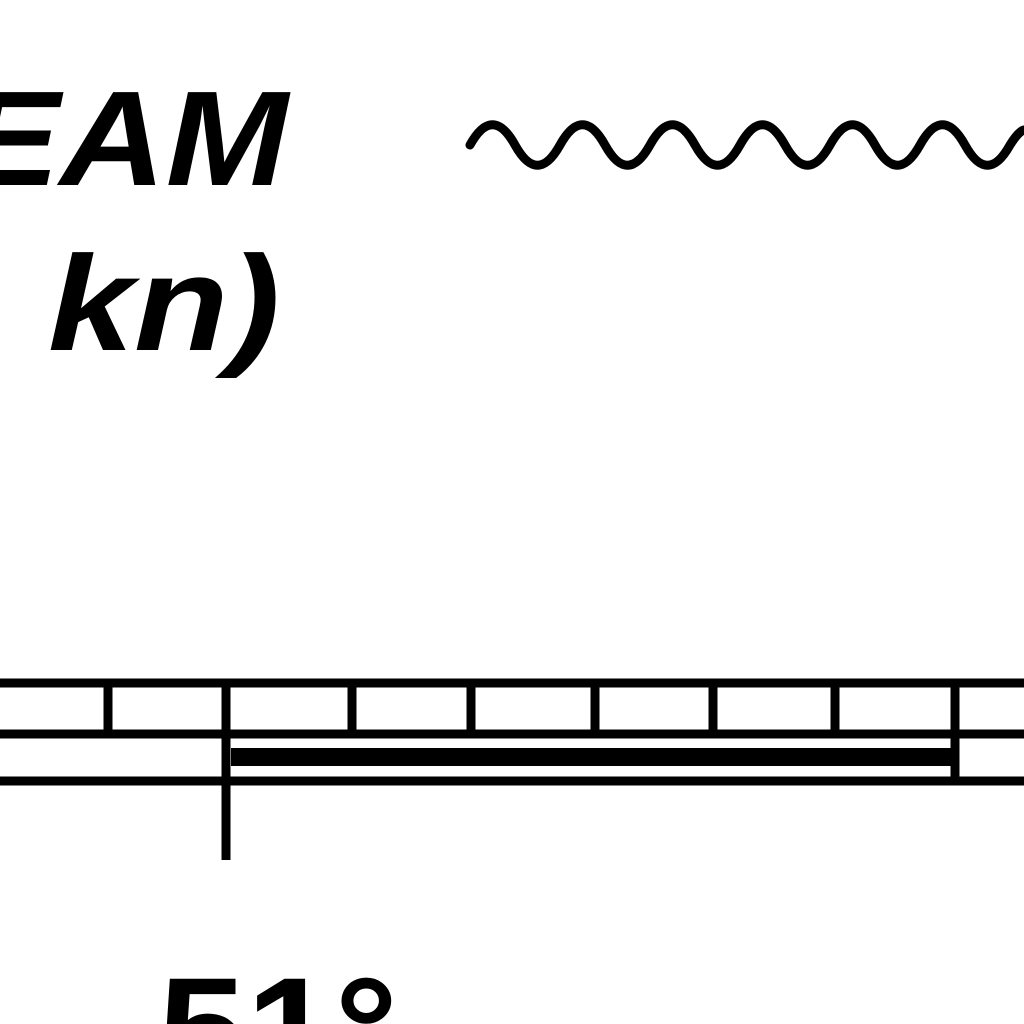 The height and width of the screenshot is (1024, 1024). What do you see at coordinates (164, 303) in the screenshot?
I see `stream-label-line-2: kn)` at bounding box center [164, 303].